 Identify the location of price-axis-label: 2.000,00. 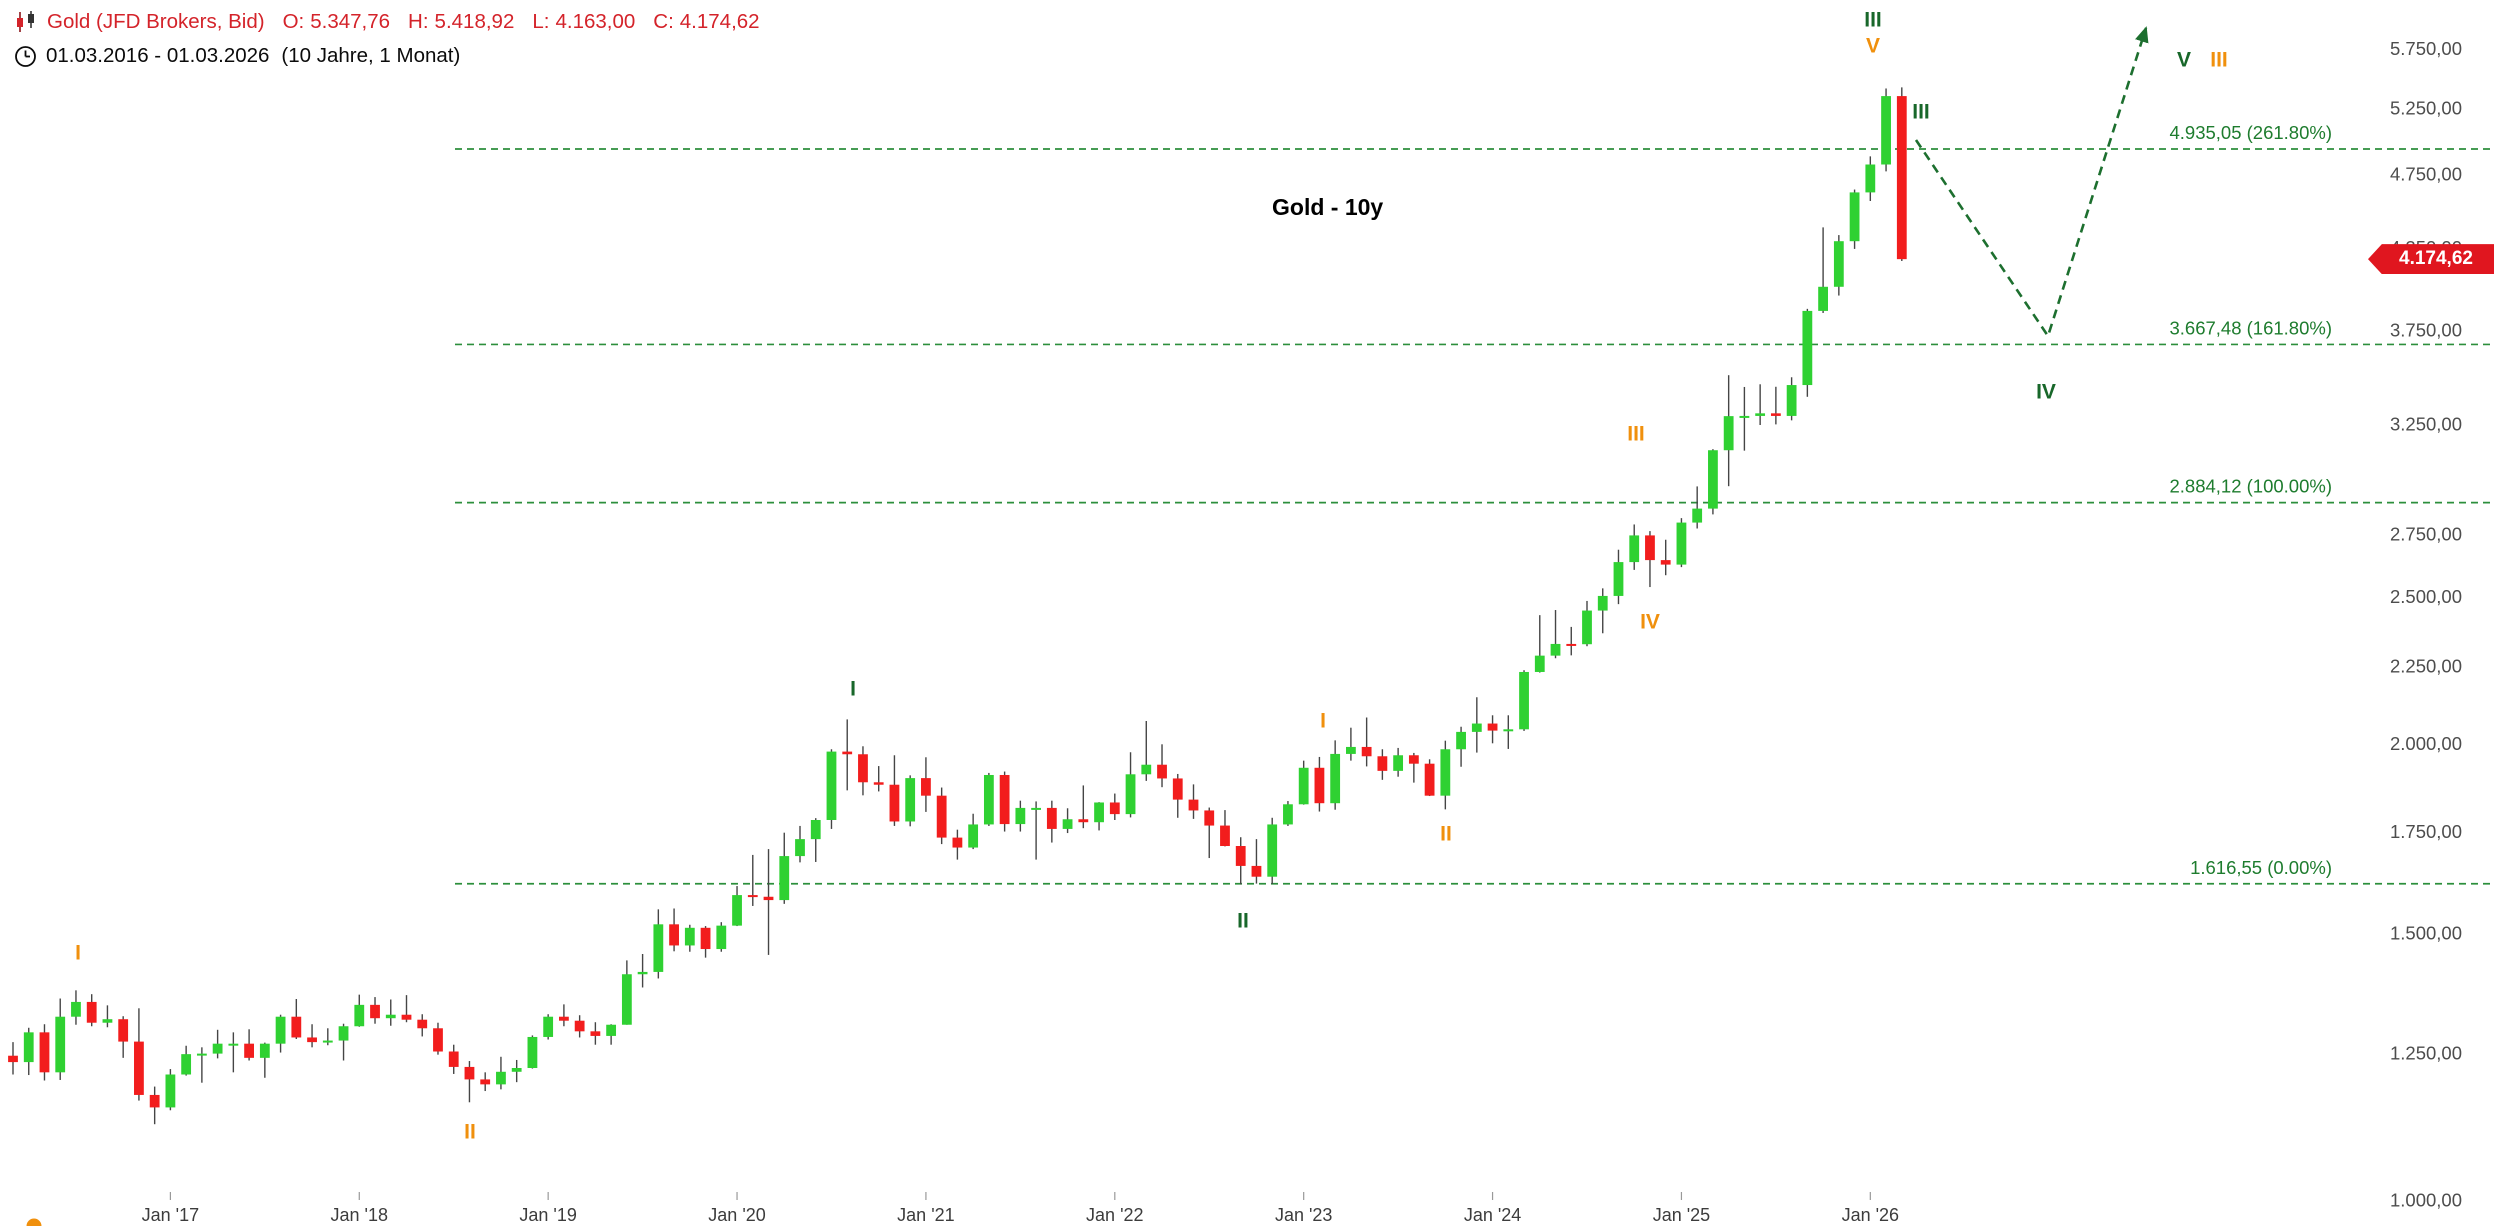
(2426, 743).